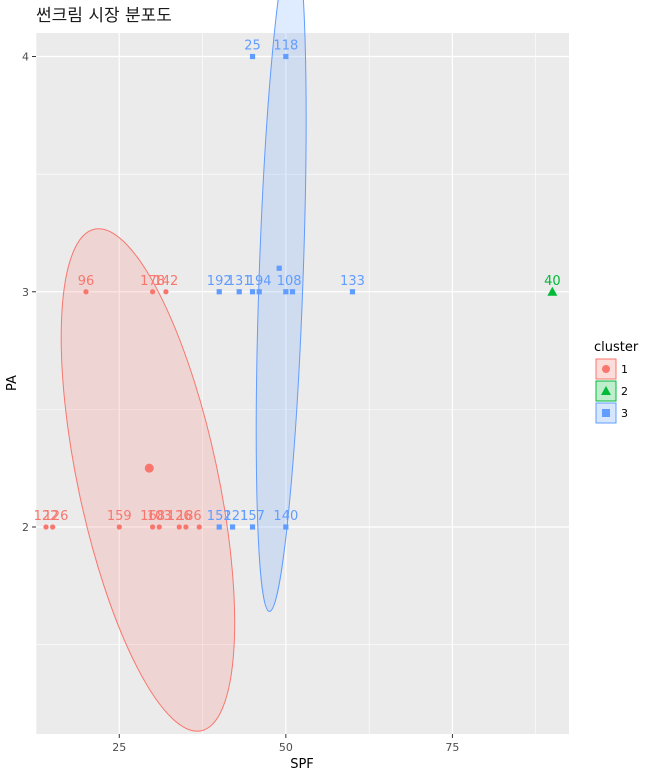 Image resolution: width=649 pixels, height=771 pixels. Describe the element at coordinates (616, 347) in the screenshot. I see `legend-title: cluster` at that location.